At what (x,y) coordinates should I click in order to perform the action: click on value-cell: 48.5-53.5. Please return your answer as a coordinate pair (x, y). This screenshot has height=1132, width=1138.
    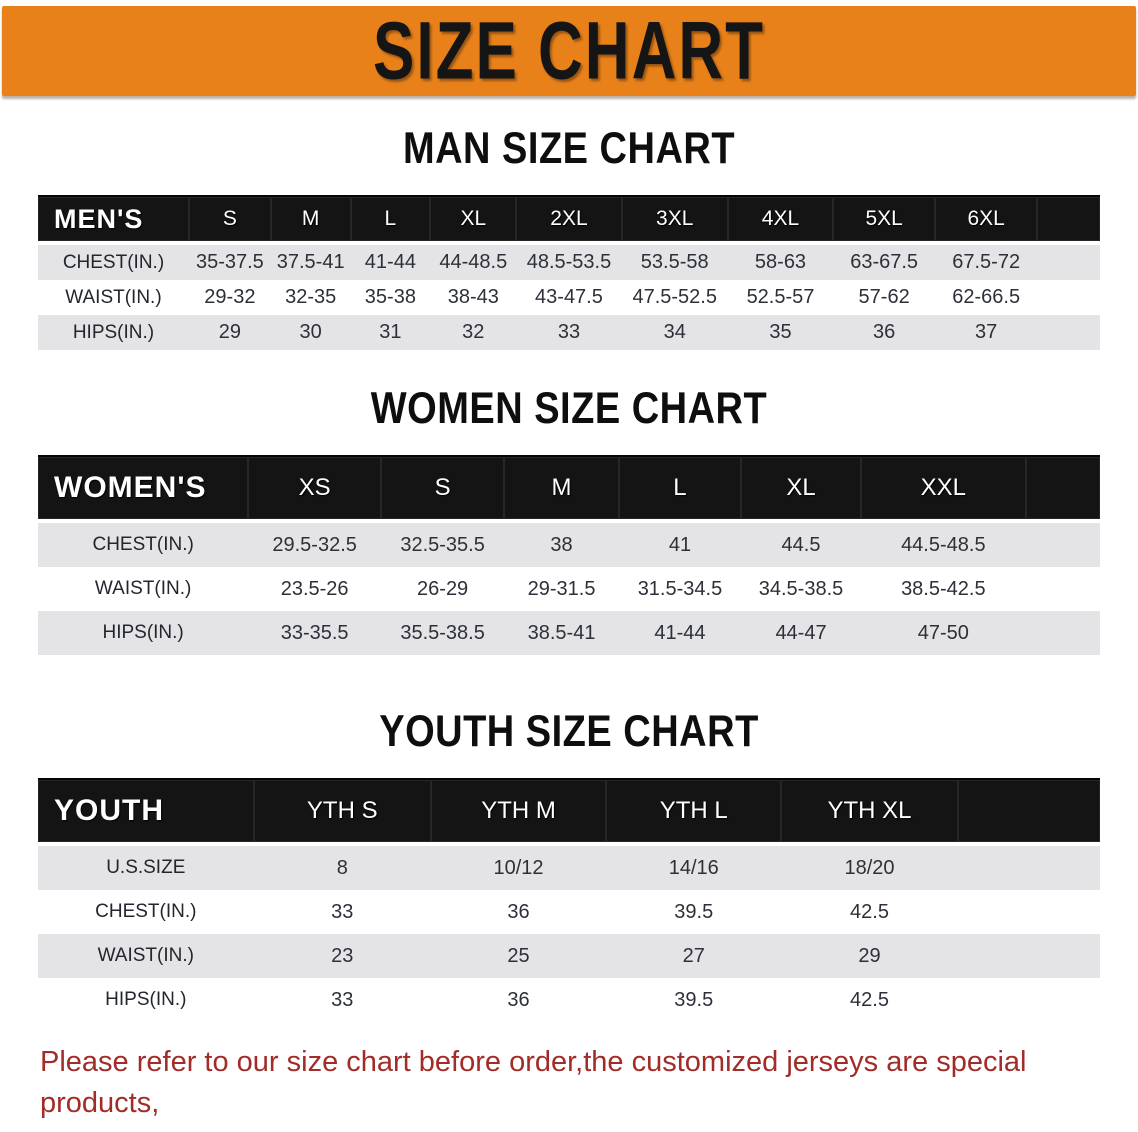
    Looking at the image, I should click on (569, 261).